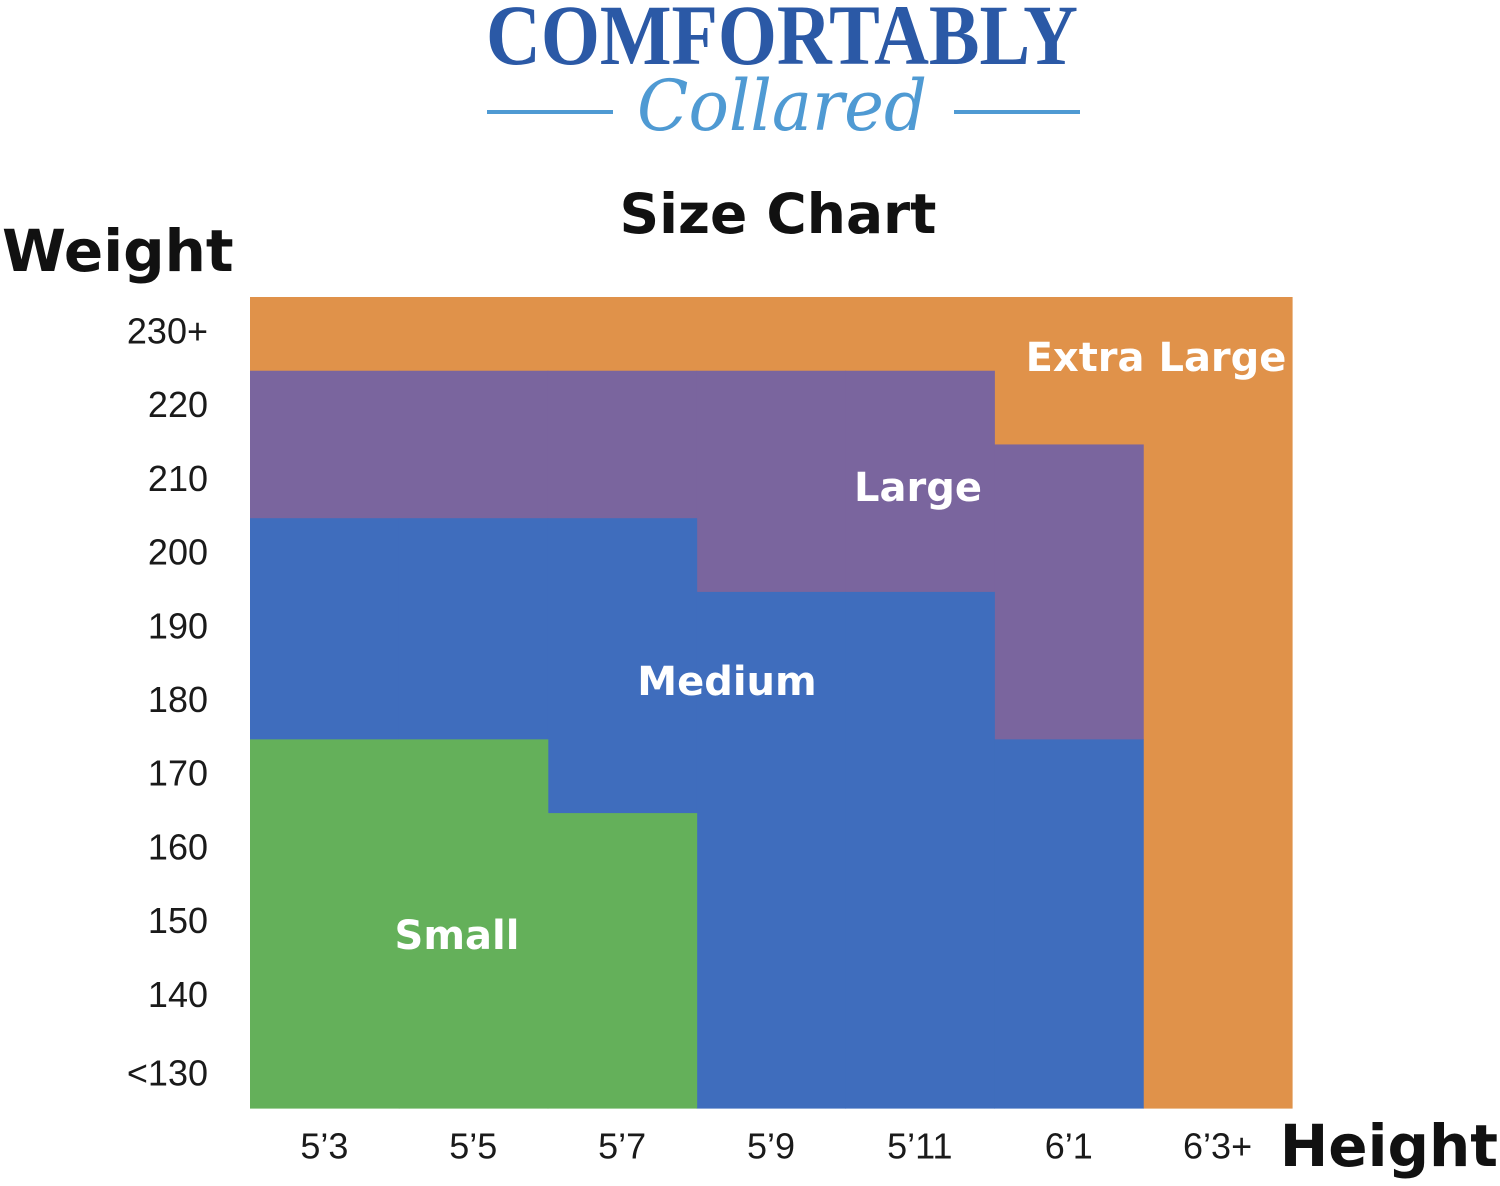 The height and width of the screenshot is (1186, 1500). I want to click on brand-script-text: Collared, so click(782, 106).